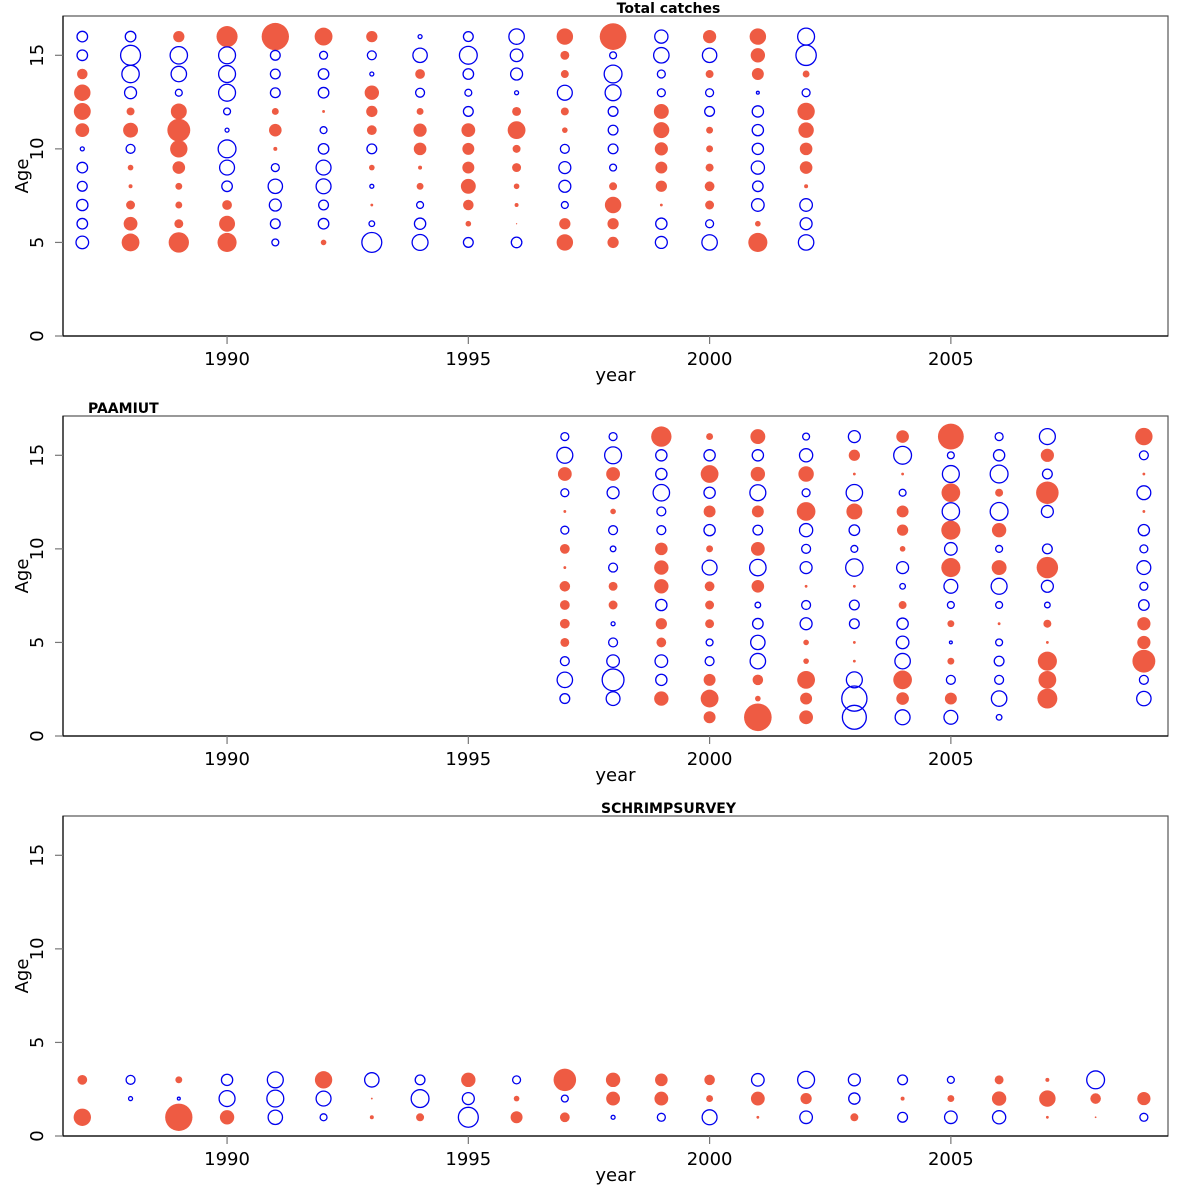  What do you see at coordinates (669, 9) in the screenshot?
I see `chart-title: Total catches` at bounding box center [669, 9].